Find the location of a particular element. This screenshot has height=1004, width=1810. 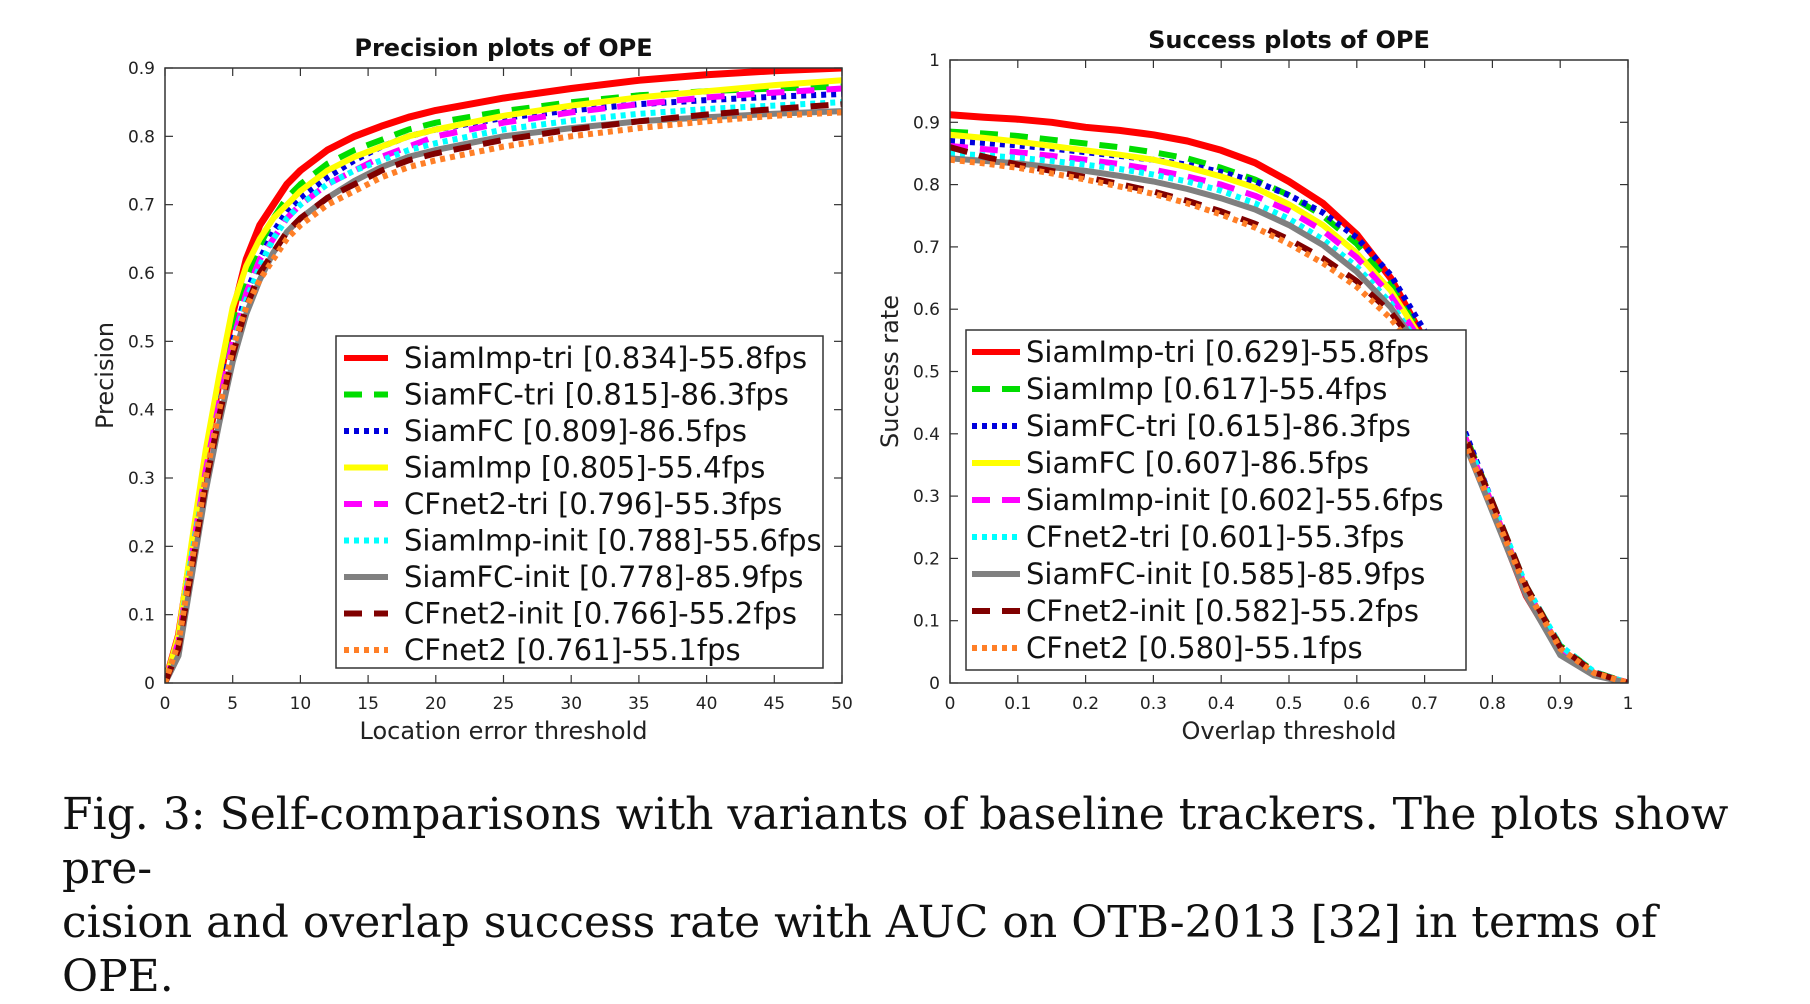

legend-entry: SiamImp-tri [0.834]-55.8fps is located at coordinates (605, 358).